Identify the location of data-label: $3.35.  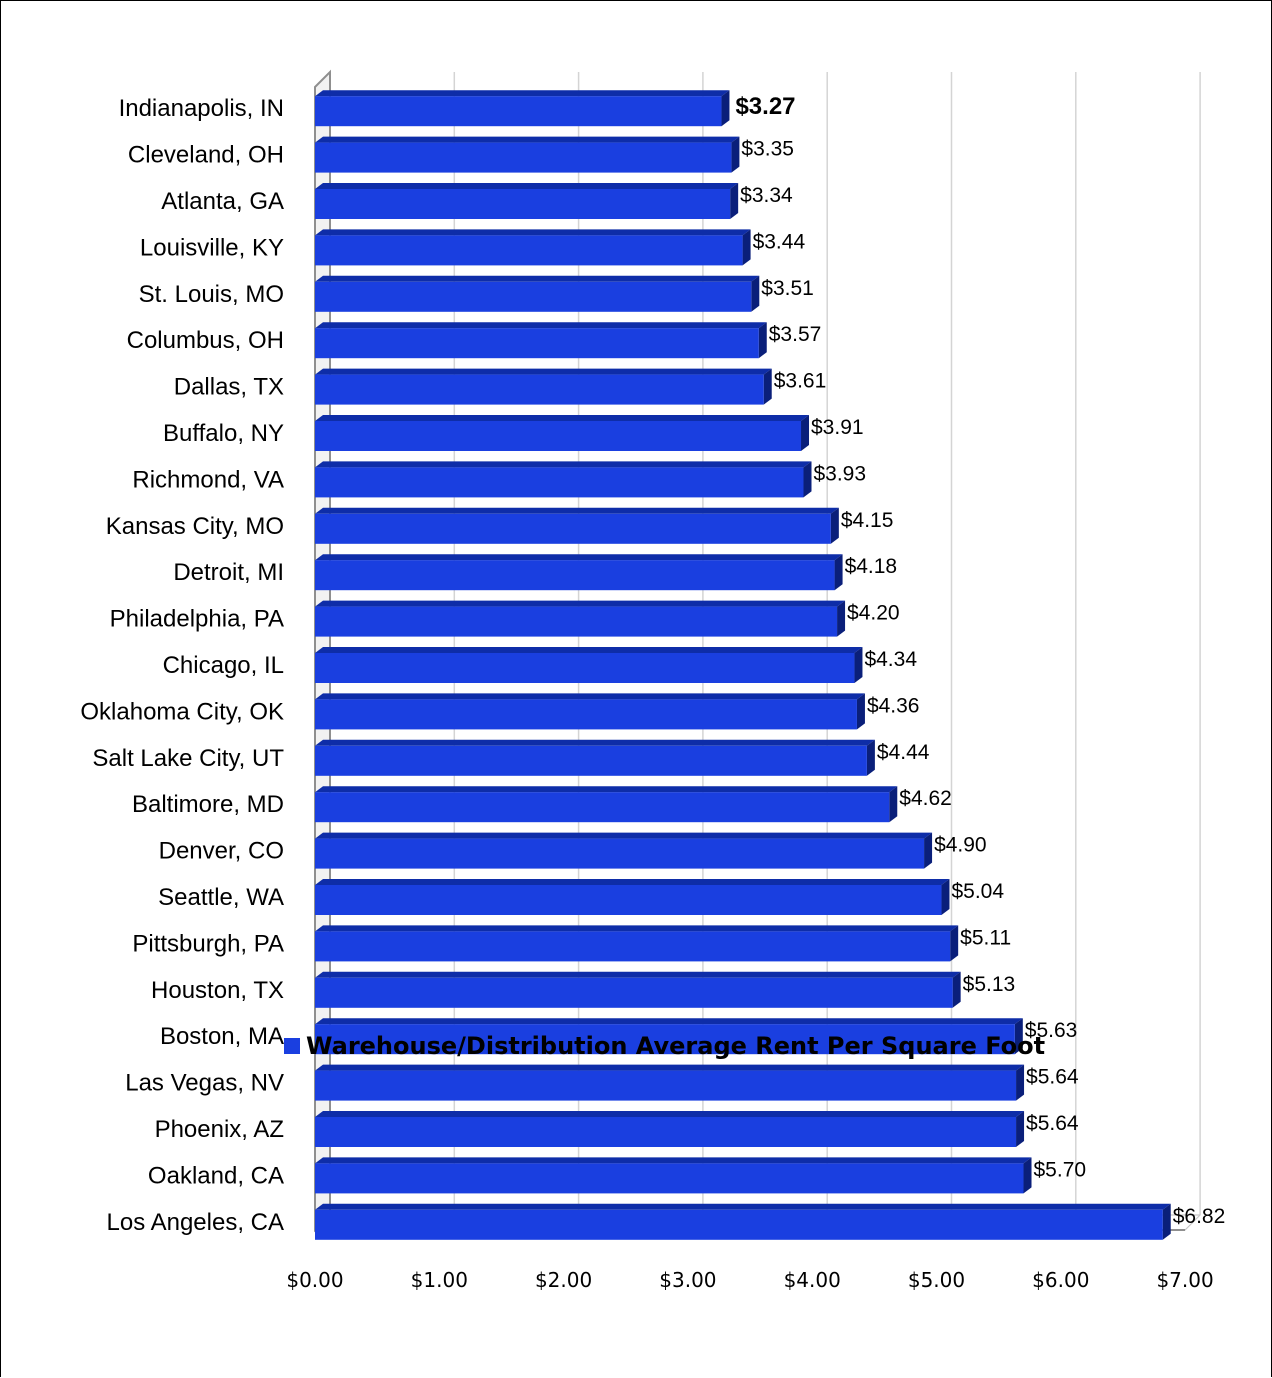
(767, 149).